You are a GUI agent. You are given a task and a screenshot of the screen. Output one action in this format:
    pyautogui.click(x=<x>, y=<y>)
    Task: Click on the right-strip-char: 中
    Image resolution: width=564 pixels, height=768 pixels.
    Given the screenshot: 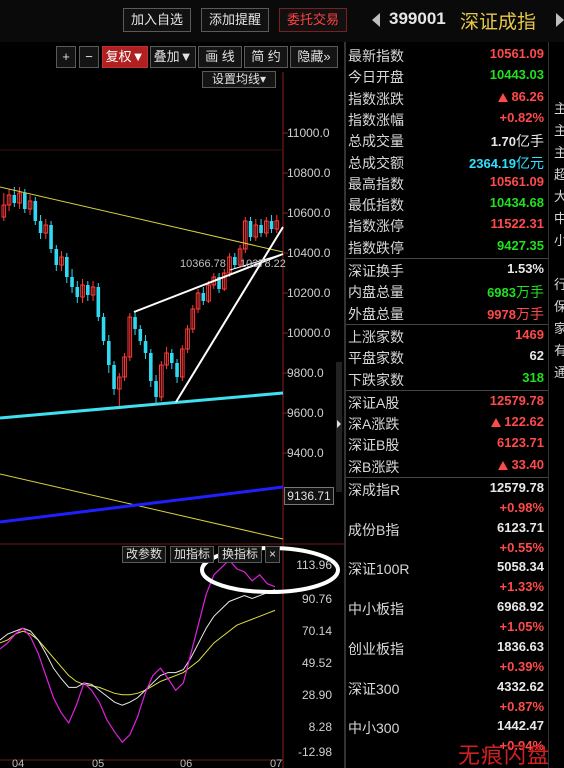 What is the action you would take?
    pyautogui.click(x=559, y=217)
    